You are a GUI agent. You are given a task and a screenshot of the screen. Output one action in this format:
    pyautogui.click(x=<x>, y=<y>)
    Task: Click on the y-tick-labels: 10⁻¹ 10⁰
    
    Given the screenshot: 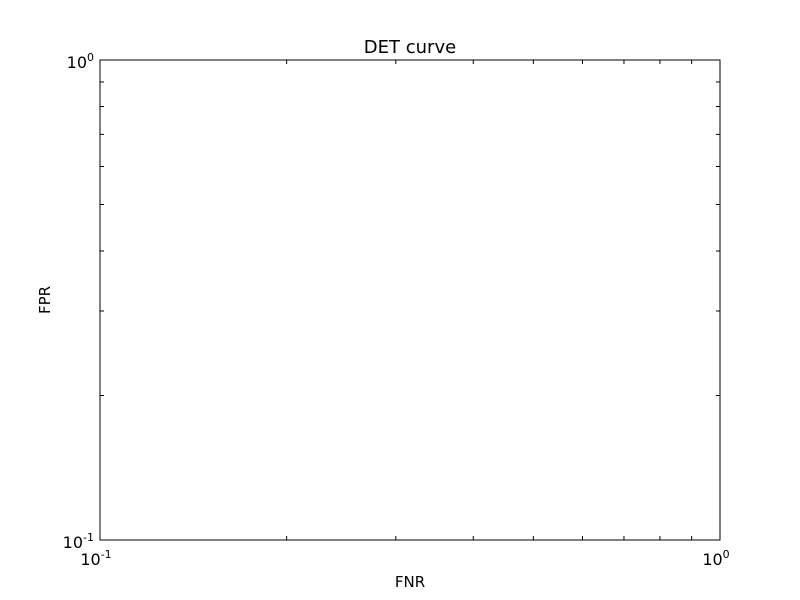 What is the action you would take?
    pyautogui.click(x=78, y=301)
    